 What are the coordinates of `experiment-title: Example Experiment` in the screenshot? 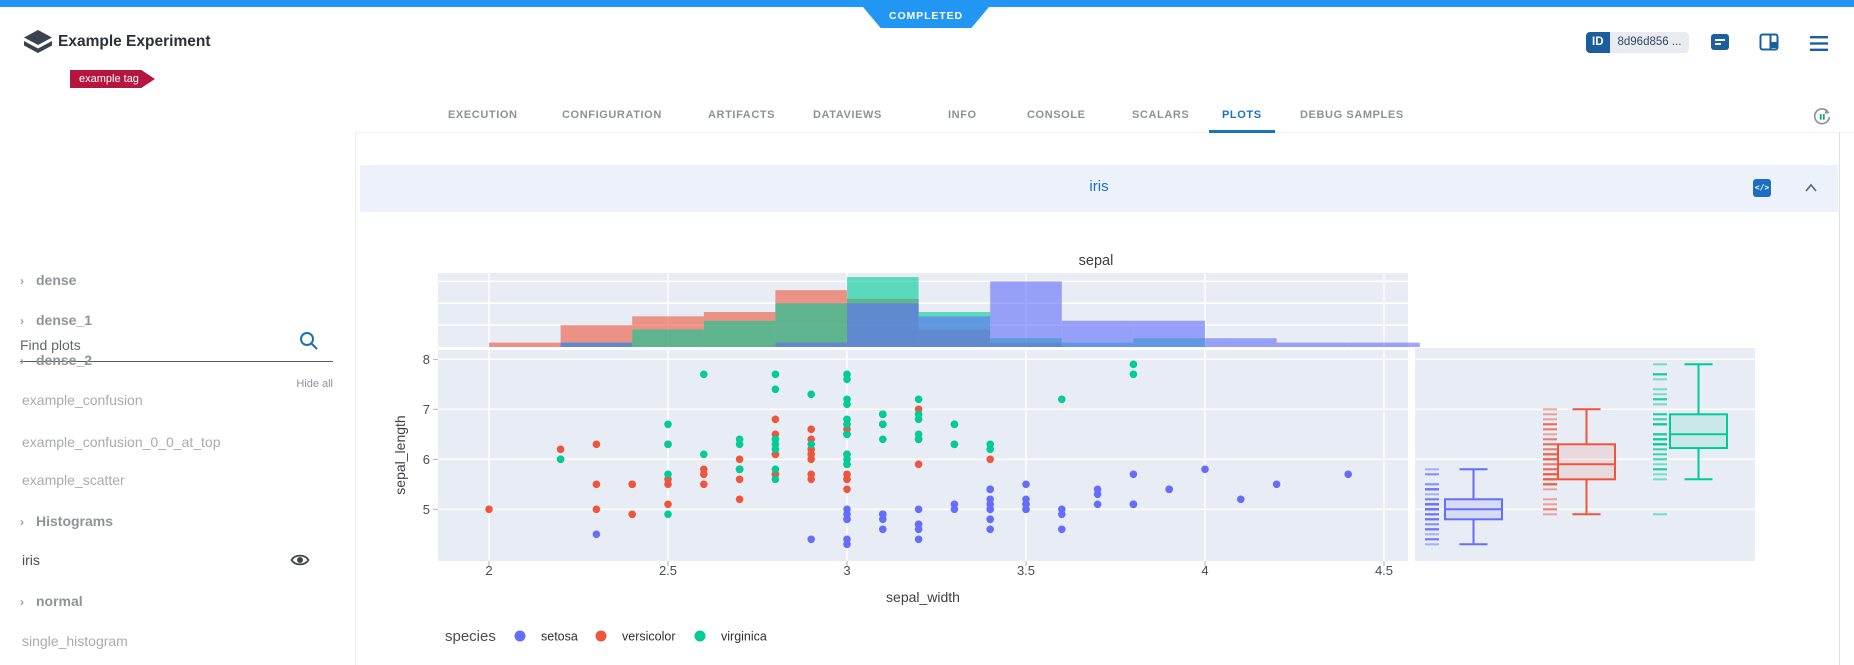 It's located at (134, 41).